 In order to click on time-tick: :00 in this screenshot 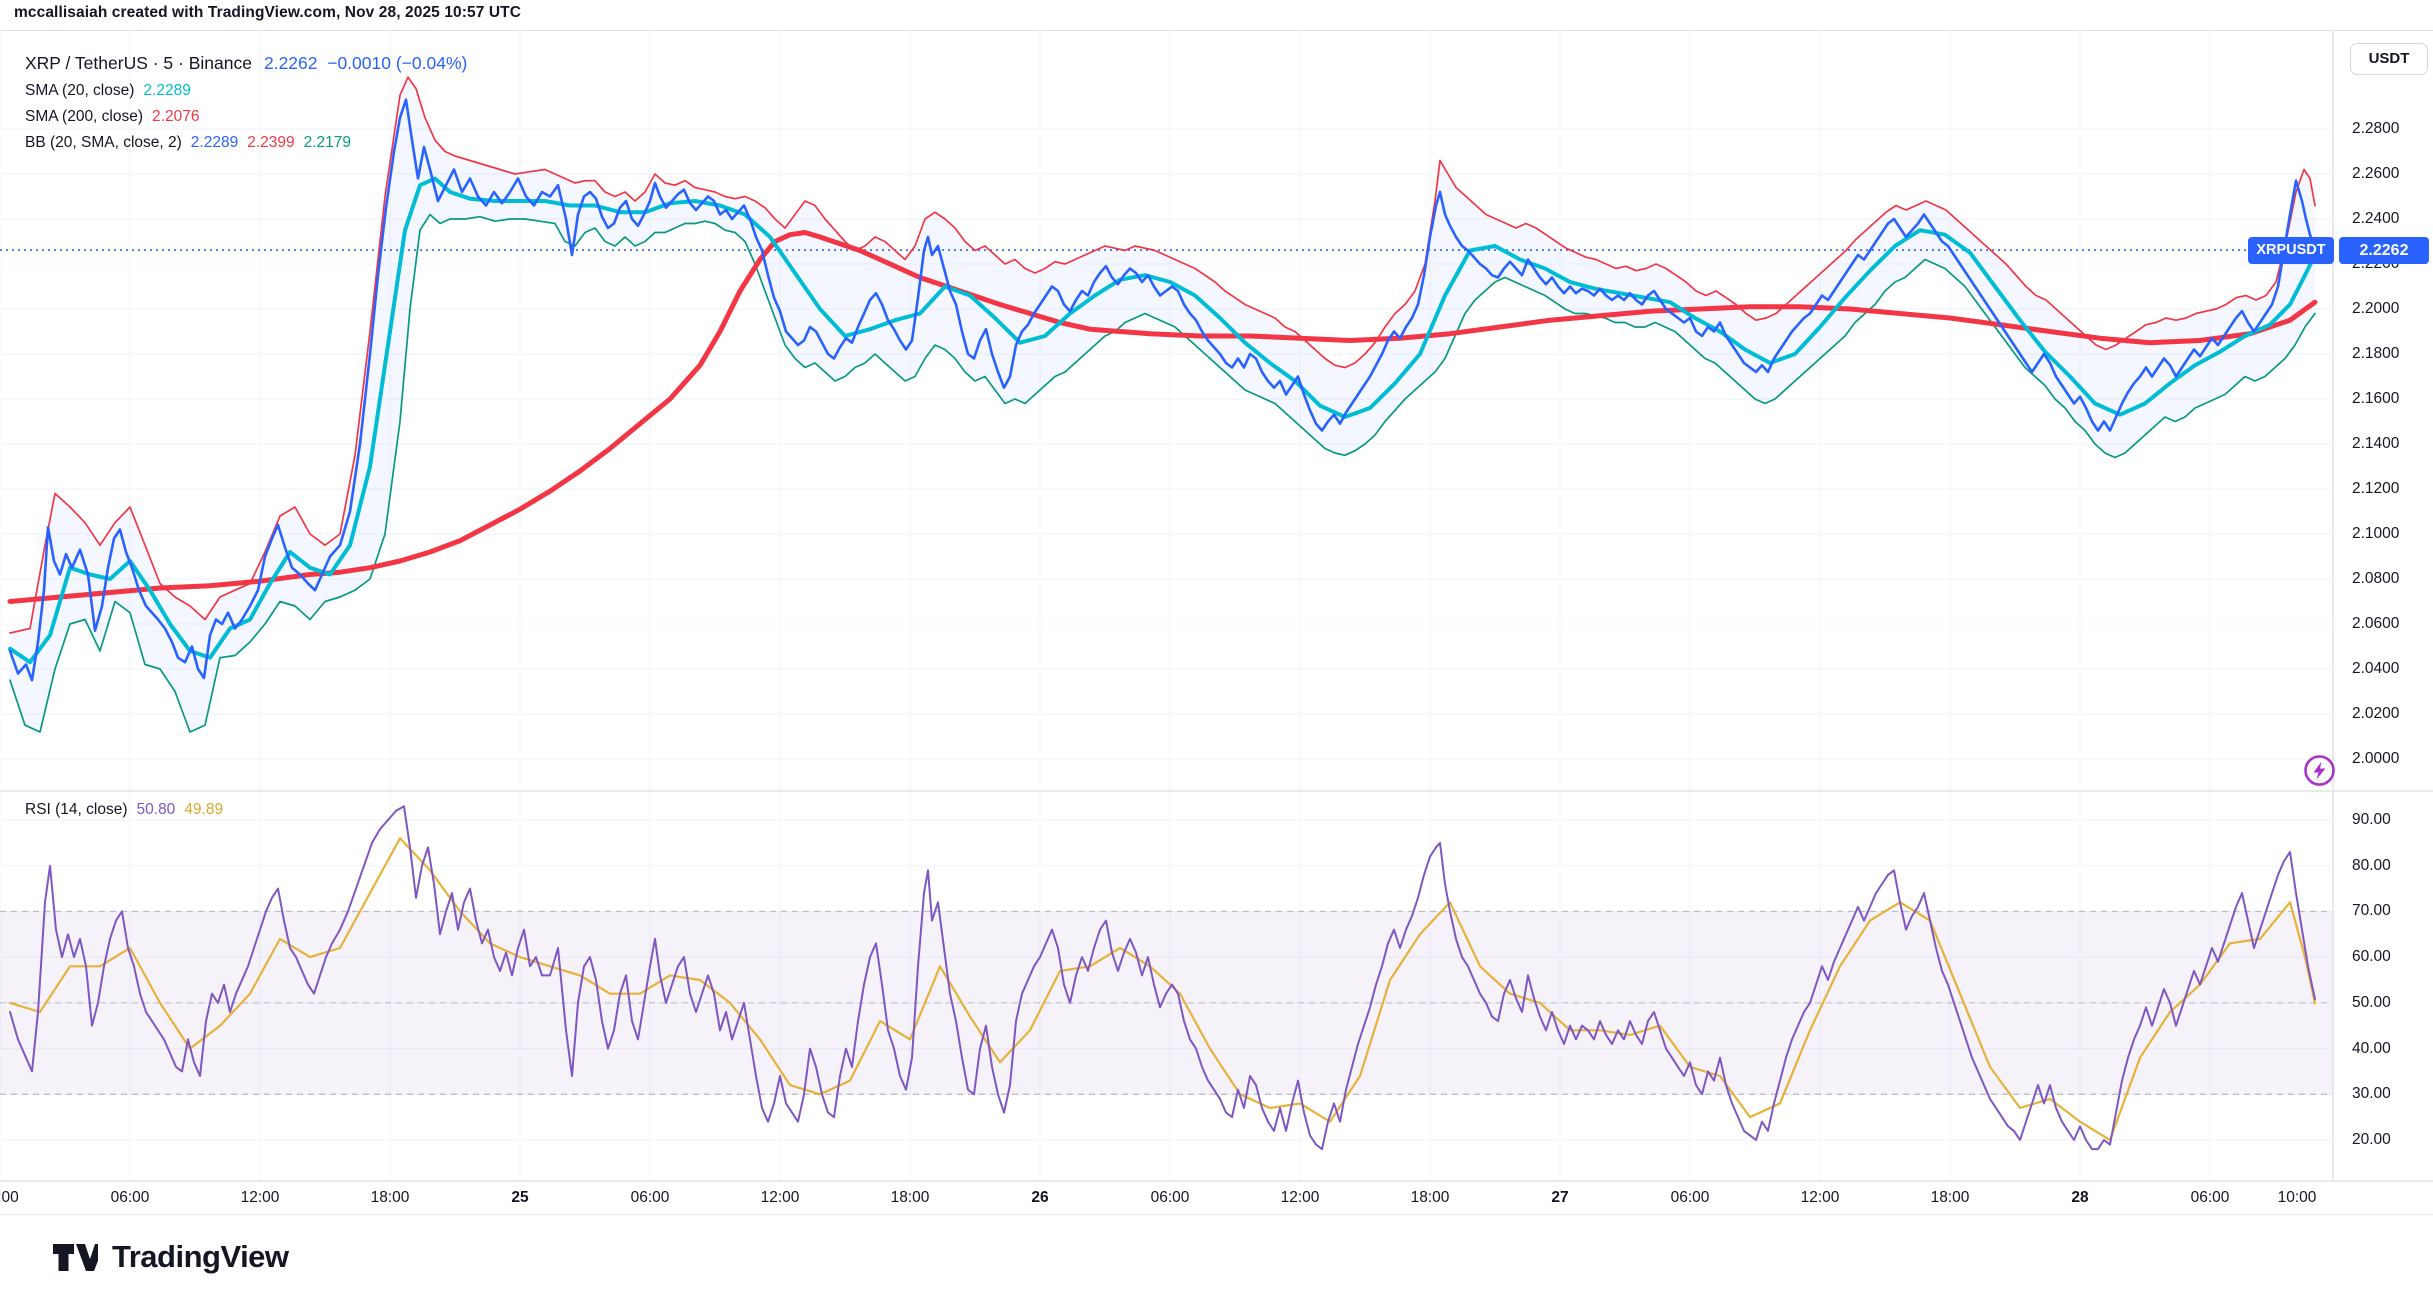, I will do `click(9, 1197)`.